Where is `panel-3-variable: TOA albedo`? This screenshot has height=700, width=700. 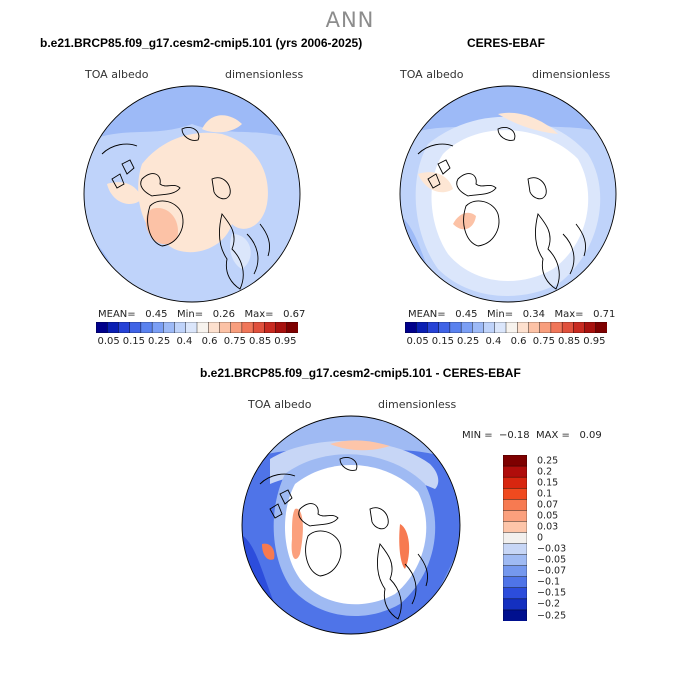
panel-3-variable: TOA albedo is located at coordinates (280, 404).